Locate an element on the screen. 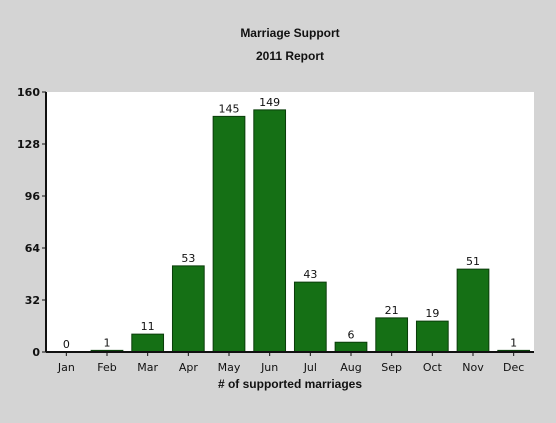 The image size is (556, 423). data-label-oct: 19 is located at coordinates (432, 313).